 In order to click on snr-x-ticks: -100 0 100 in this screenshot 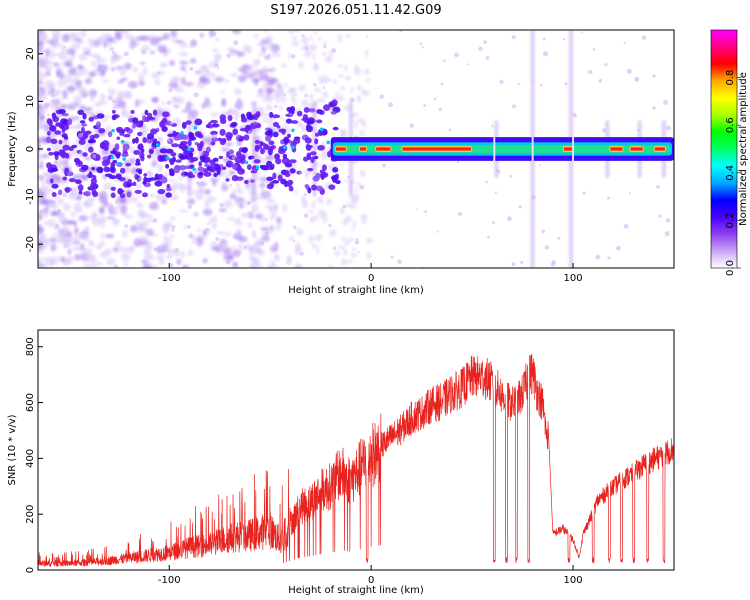, I will do `click(370, 575)`.